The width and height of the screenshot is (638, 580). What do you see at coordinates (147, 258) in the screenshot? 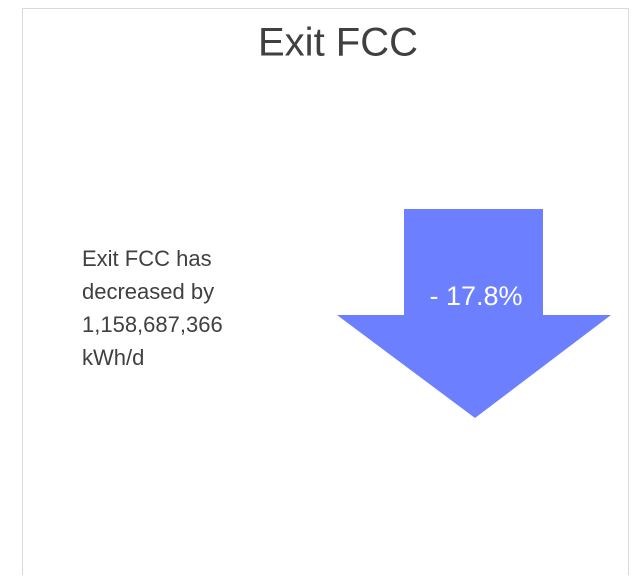
I see `description-line: Exit FCC has` at bounding box center [147, 258].